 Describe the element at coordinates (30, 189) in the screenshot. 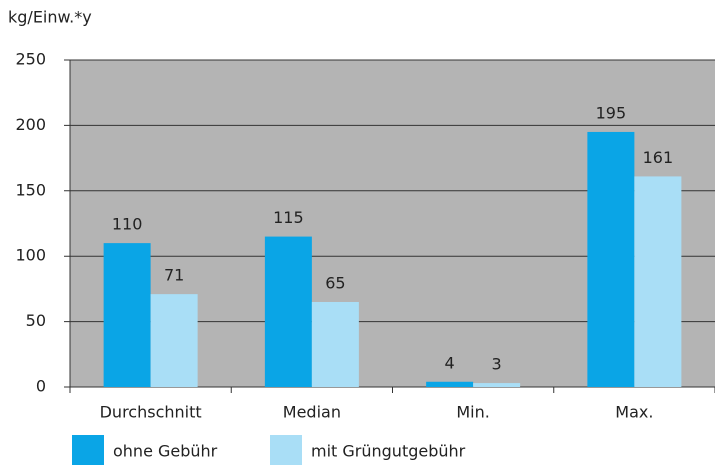

I see `y-tick-label: 150` at that location.